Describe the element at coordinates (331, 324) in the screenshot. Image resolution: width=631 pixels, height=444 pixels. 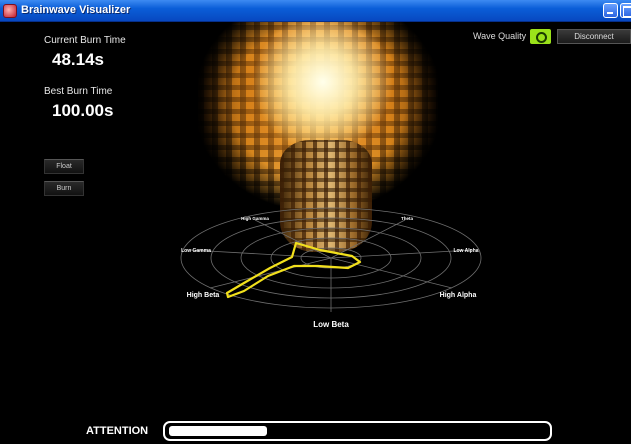
I see `radar-label-low-beta: Low Beta` at that location.